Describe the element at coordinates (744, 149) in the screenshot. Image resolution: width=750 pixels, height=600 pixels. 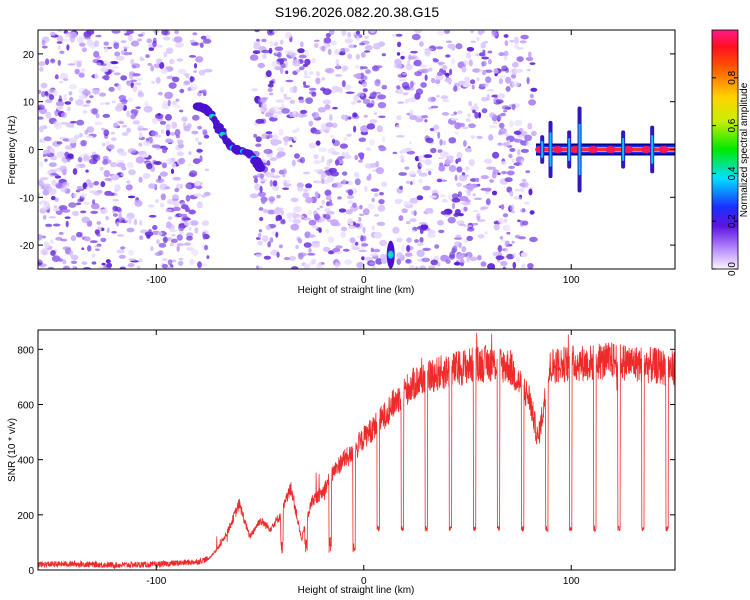
I see `colorbar-label: Normalized spectral amplitude` at that location.